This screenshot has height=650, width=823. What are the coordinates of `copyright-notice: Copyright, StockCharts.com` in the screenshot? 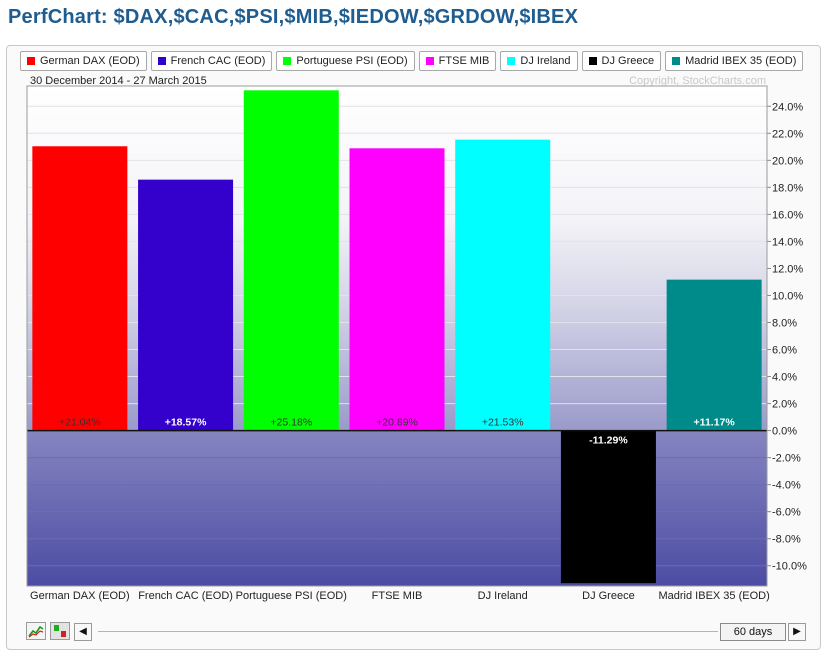 It's located at (697, 81).